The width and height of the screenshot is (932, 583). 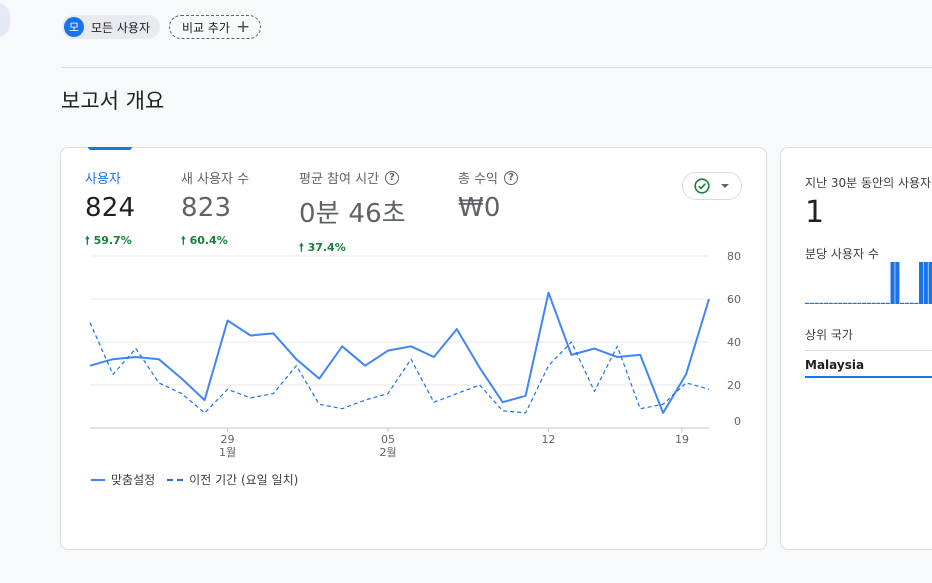 I want to click on metric-new-users-value: 823, so click(x=206, y=208).